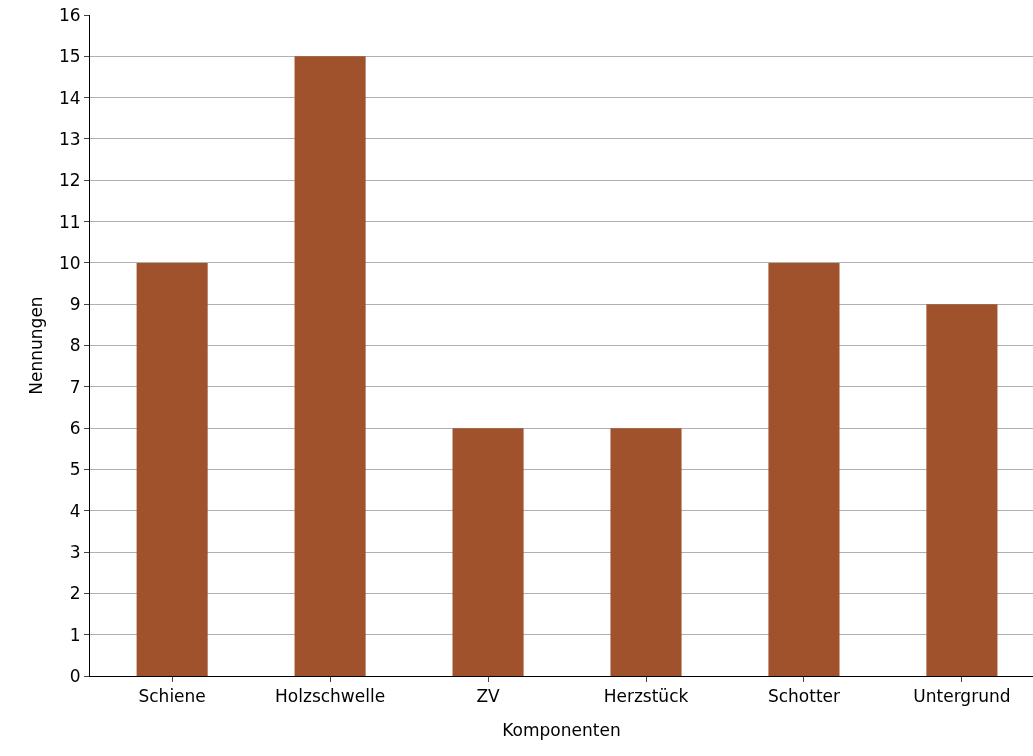  What do you see at coordinates (962, 696) in the screenshot?
I see `x-tick-label: Untergrund` at bounding box center [962, 696].